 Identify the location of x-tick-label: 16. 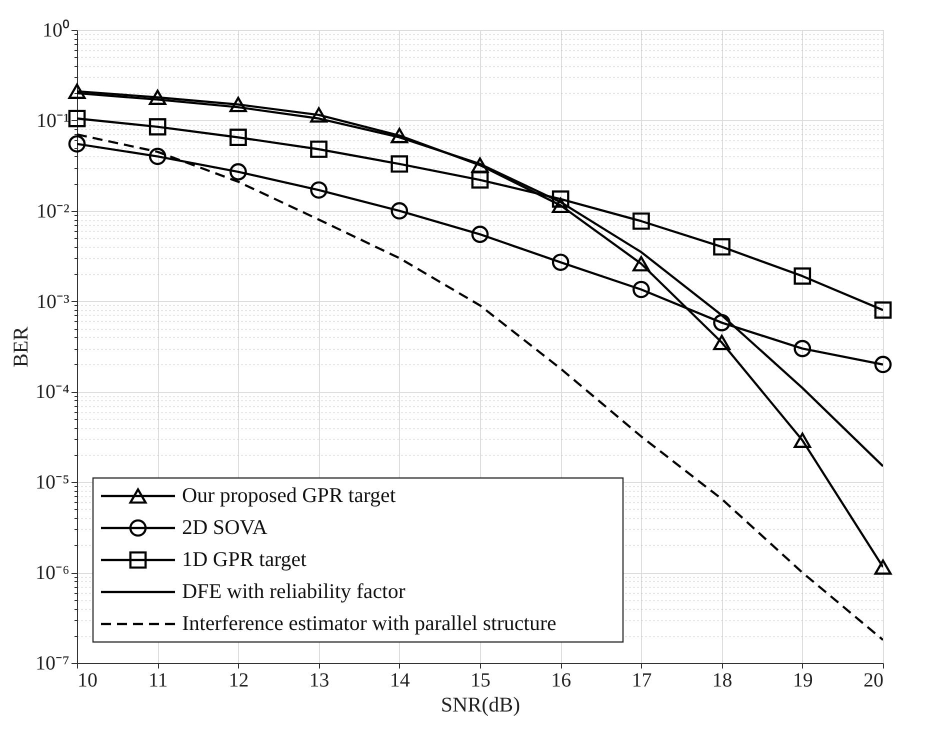
(561, 681).